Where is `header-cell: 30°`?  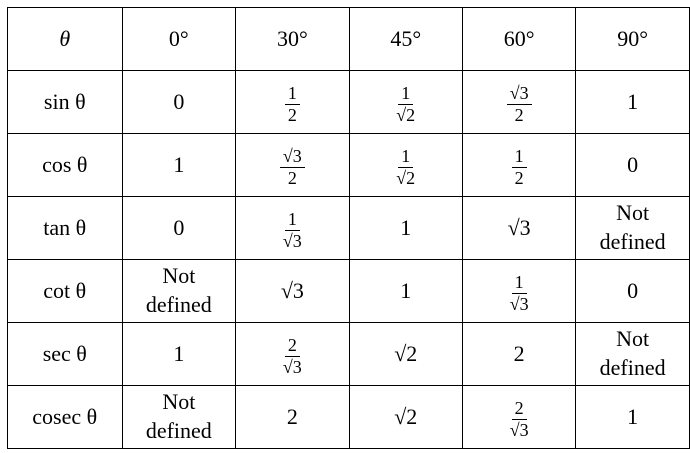 header-cell: 30° is located at coordinates (292, 39).